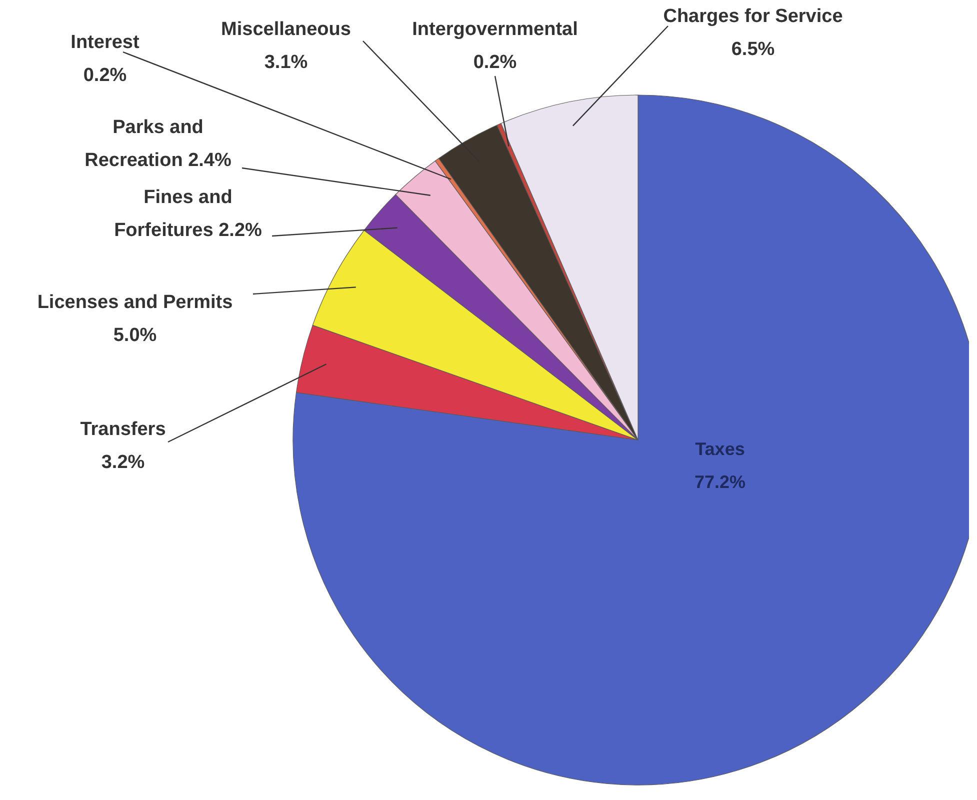  What do you see at coordinates (753, 16) in the screenshot?
I see `slice-label: Charges for Service` at bounding box center [753, 16].